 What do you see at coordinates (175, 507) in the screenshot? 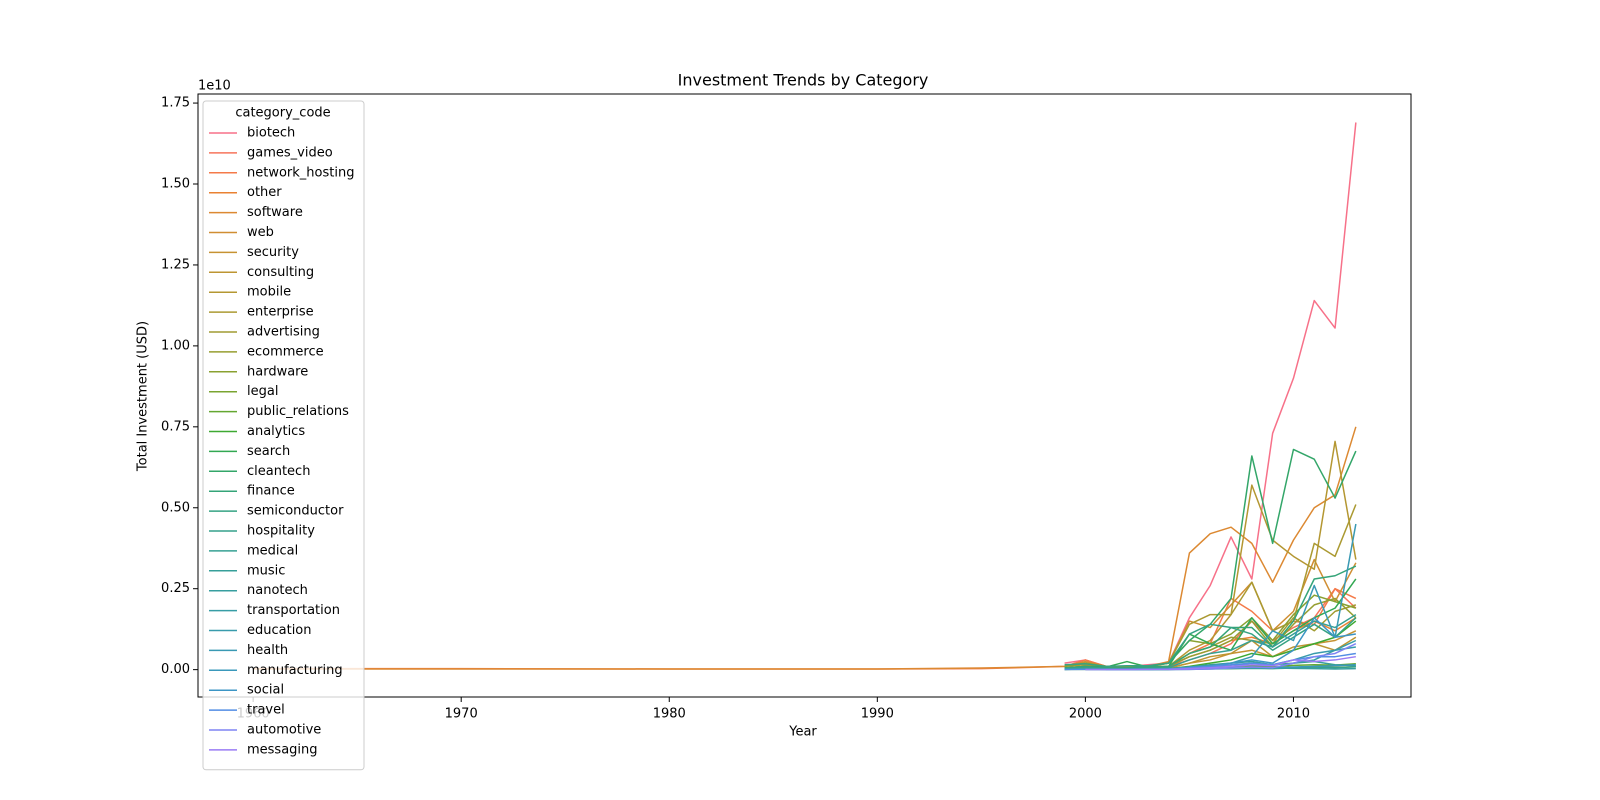
I see `y-tick-label: 0.50` at bounding box center [175, 507].